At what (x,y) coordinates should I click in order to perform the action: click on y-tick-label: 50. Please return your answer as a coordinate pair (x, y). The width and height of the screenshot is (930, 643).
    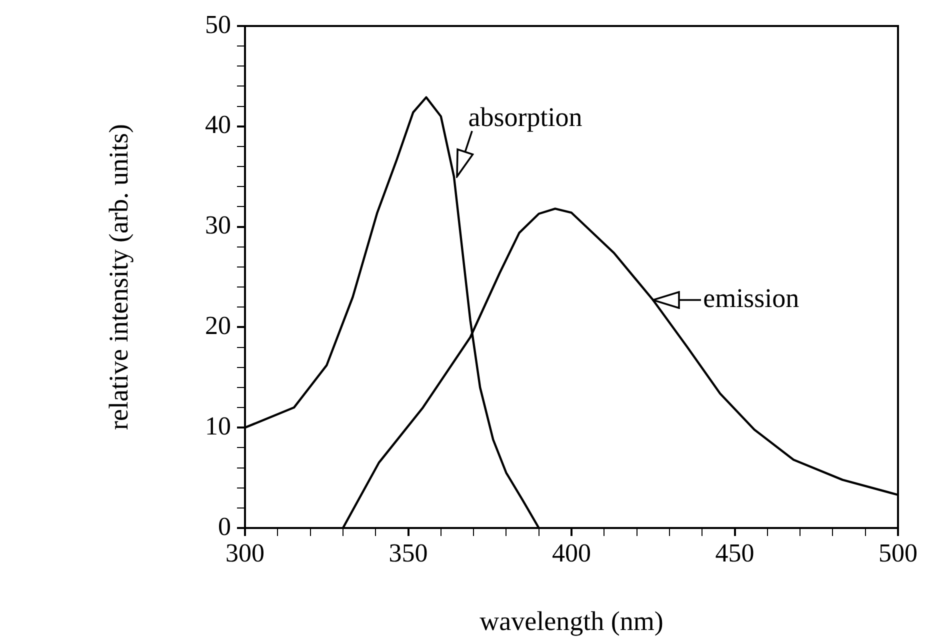
    Looking at the image, I should click on (218, 24).